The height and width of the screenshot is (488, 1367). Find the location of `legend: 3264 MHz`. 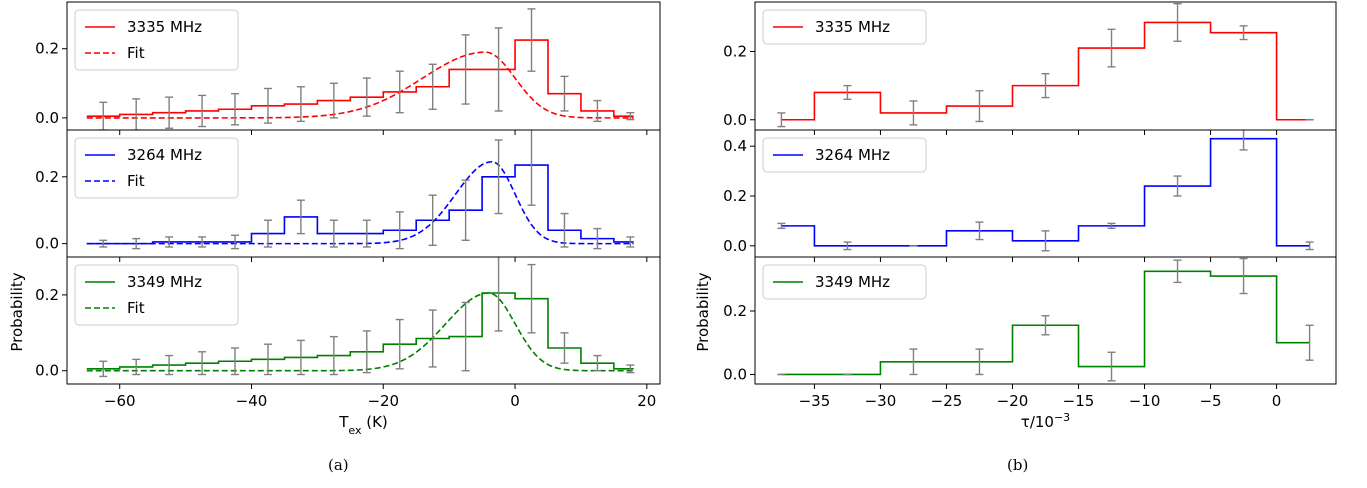

legend: 3264 MHz is located at coordinates (844, 155).